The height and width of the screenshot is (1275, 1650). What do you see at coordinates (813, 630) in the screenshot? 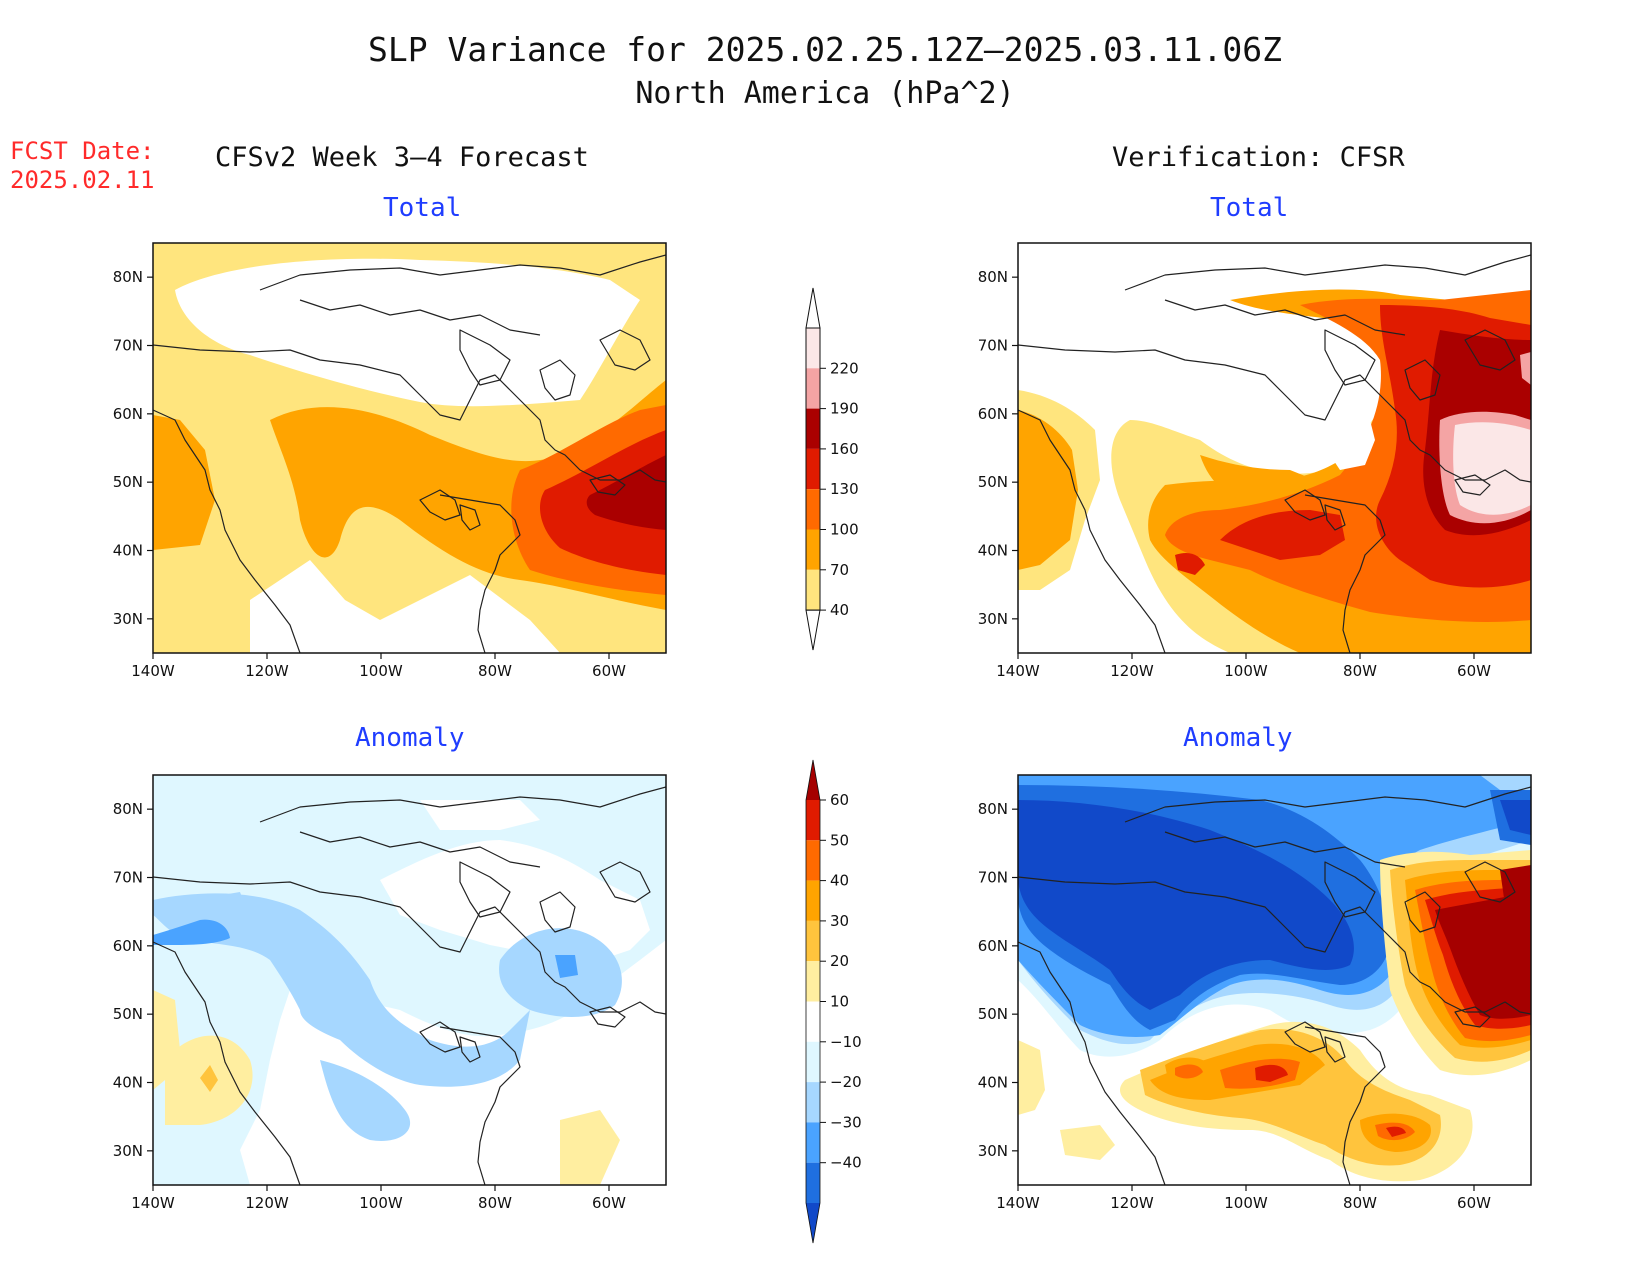
I see `colorbar-total-bottom-tip` at bounding box center [813, 630].